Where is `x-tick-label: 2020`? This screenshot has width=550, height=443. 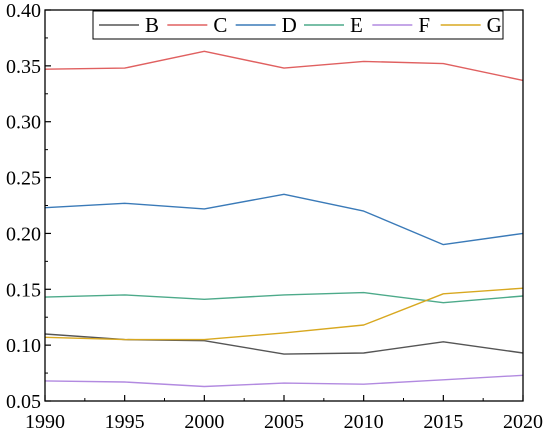
x-tick-label: 2020 is located at coordinates (523, 422).